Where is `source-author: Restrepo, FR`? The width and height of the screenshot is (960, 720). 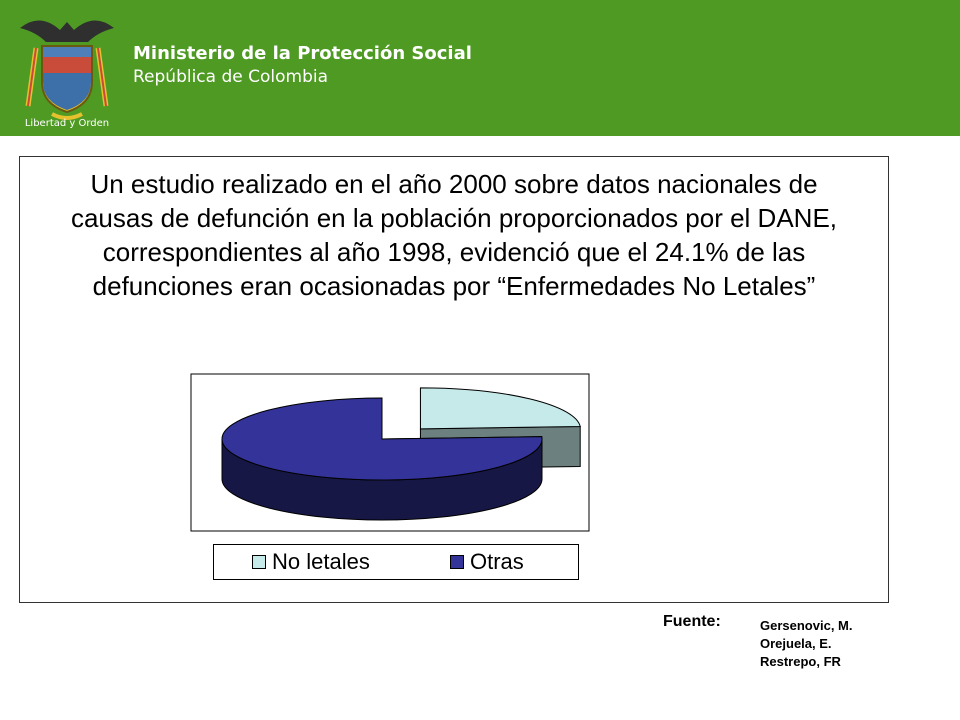 source-author: Restrepo, FR is located at coordinates (800, 661).